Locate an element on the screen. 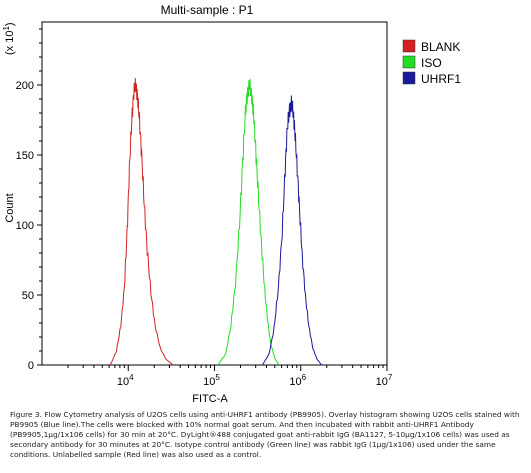  legend-label-iso: ISO is located at coordinates (431, 63).